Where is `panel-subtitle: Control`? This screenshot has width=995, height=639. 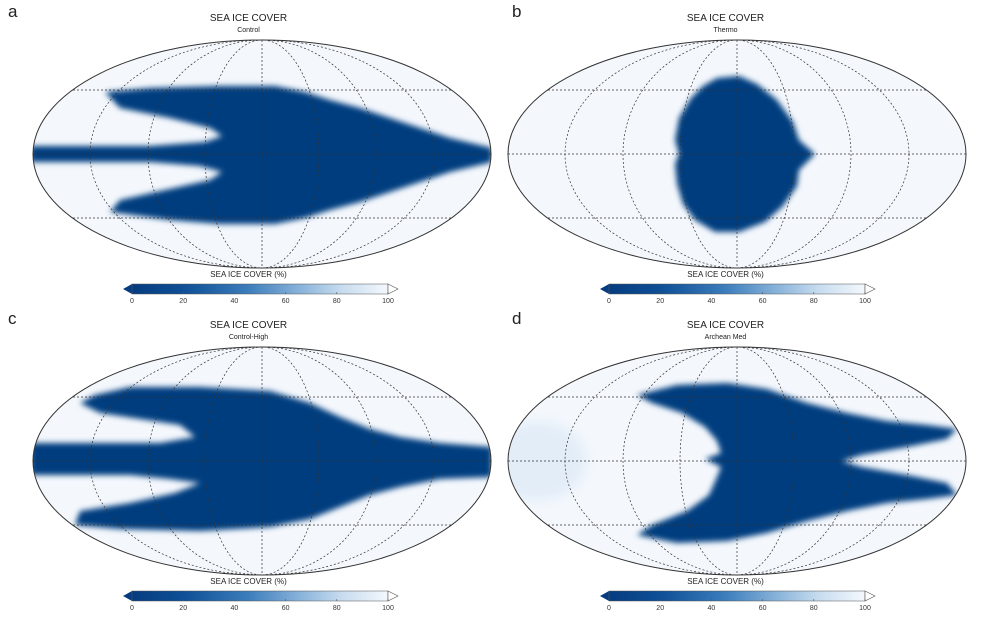
panel-subtitle: Control is located at coordinates (248, 30).